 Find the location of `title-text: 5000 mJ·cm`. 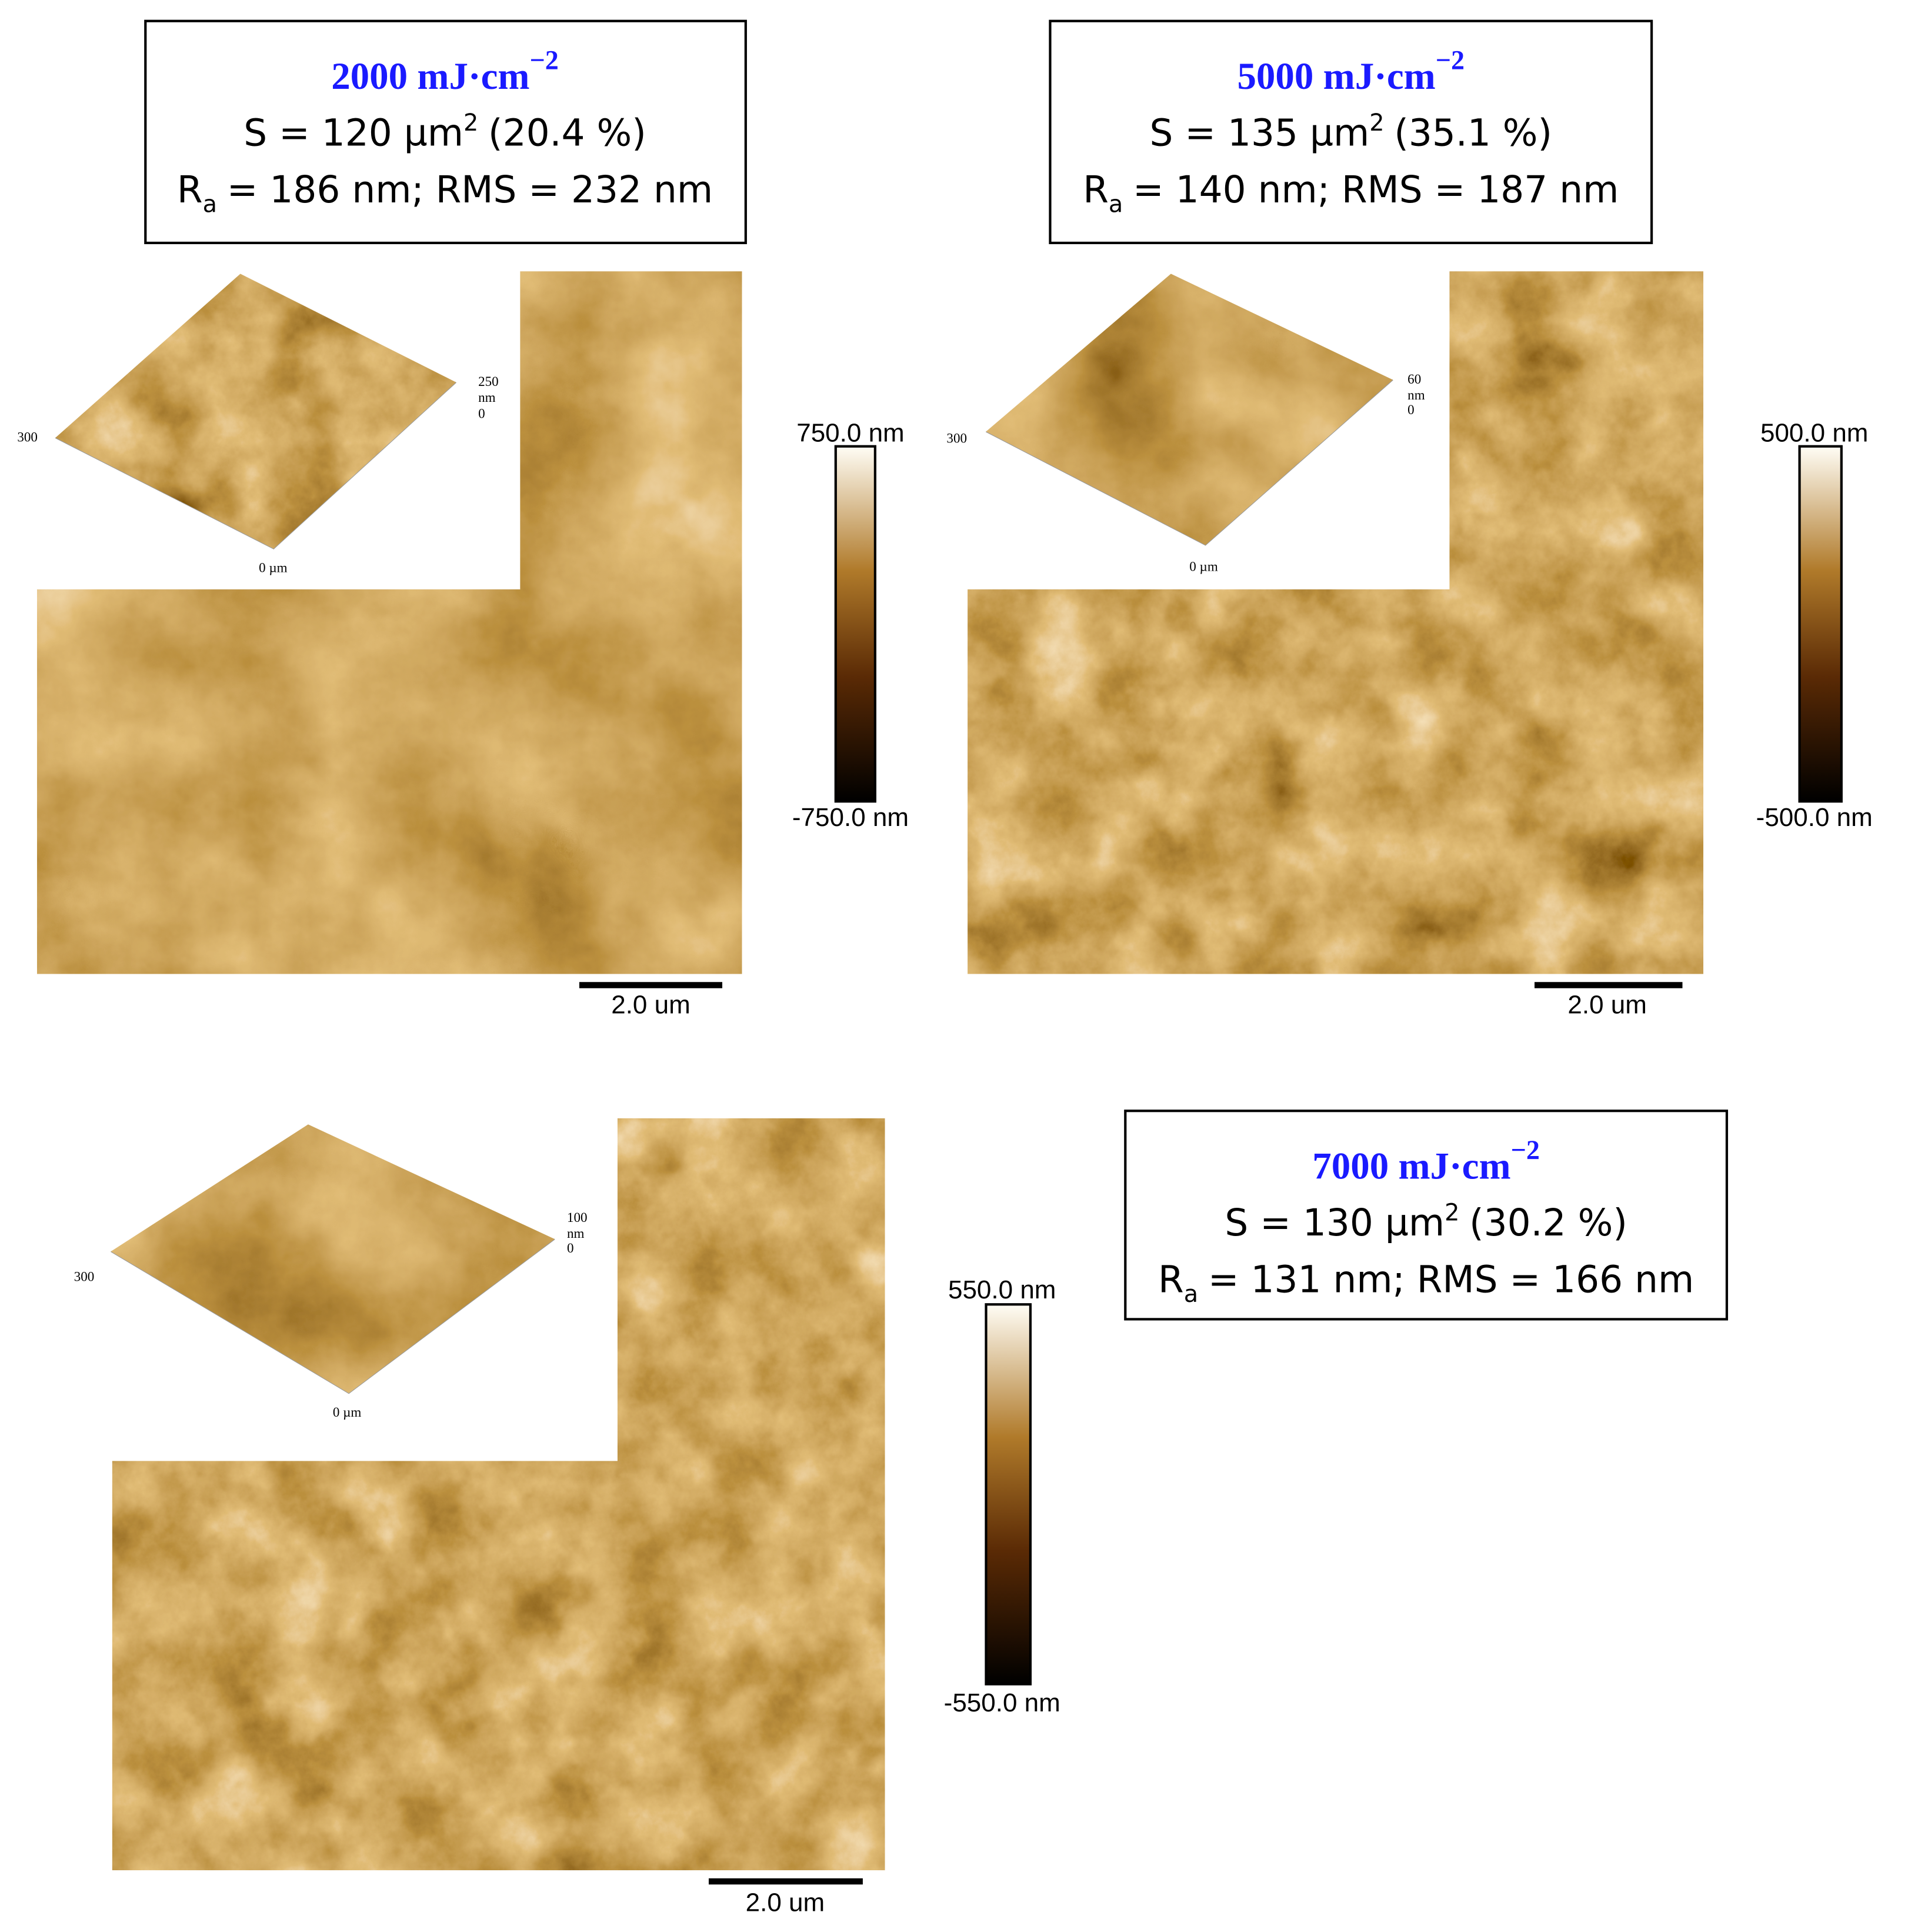

title-text: 5000 mJ·cm is located at coordinates (1336, 76).